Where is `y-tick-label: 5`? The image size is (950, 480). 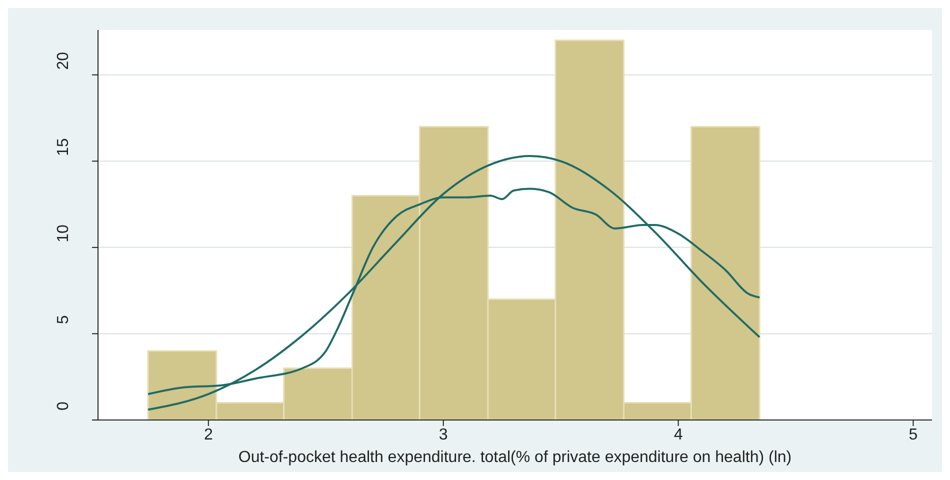 y-tick-label: 5 is located at coordinates (63, 319).